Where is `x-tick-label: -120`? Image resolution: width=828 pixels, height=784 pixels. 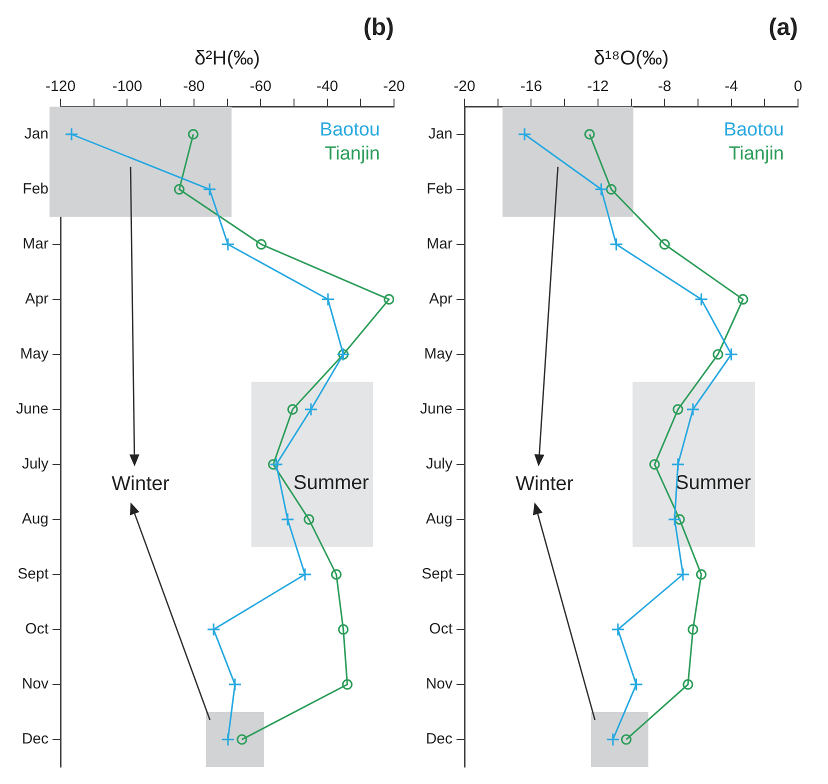 x-tick-label: -120 is located at coordinates (61, 86).